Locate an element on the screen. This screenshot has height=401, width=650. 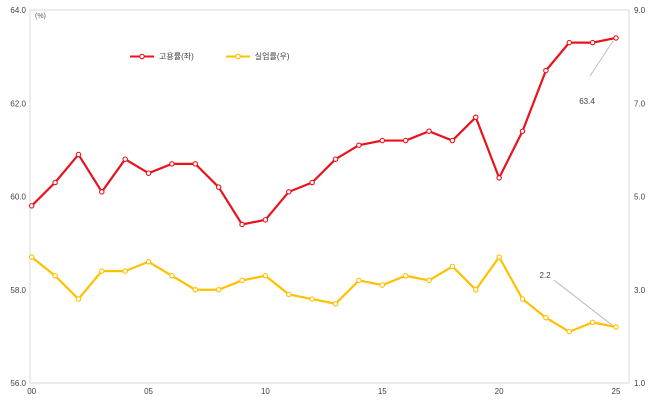
legend-item-unemployment-rate: 실업률(우) is located at coordinates (257, 56).